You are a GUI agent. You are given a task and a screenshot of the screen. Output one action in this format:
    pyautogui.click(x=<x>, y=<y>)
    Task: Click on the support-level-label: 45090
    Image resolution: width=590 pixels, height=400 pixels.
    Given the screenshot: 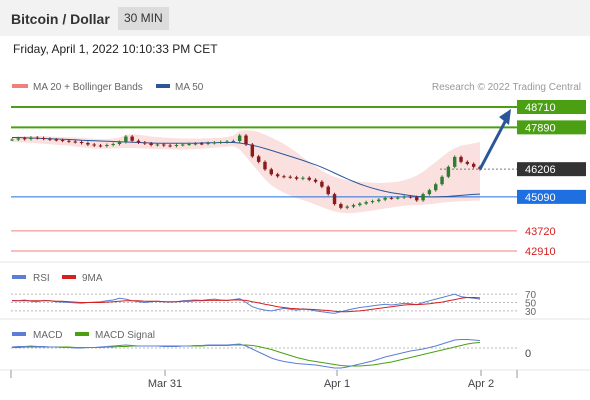 What is the action you would take?
    pyautogui.click(x=540, y=198)
    